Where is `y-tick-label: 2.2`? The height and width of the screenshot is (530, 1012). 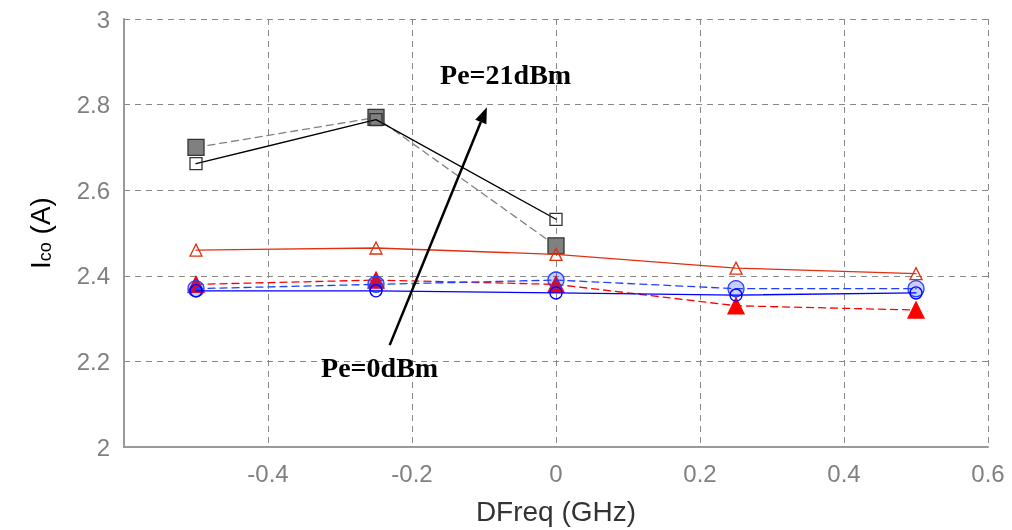 y-tick-label: 2.2 is located at coordinates (93, 361).